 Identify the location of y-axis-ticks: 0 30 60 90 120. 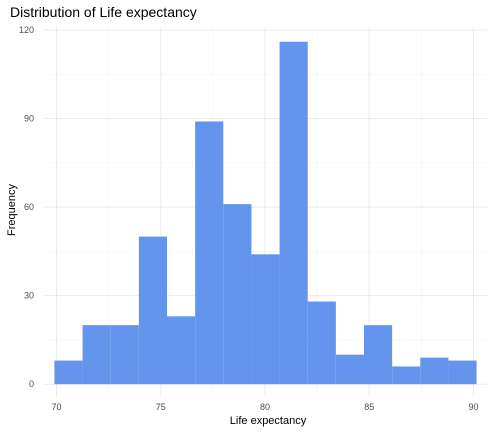
(26, 207).